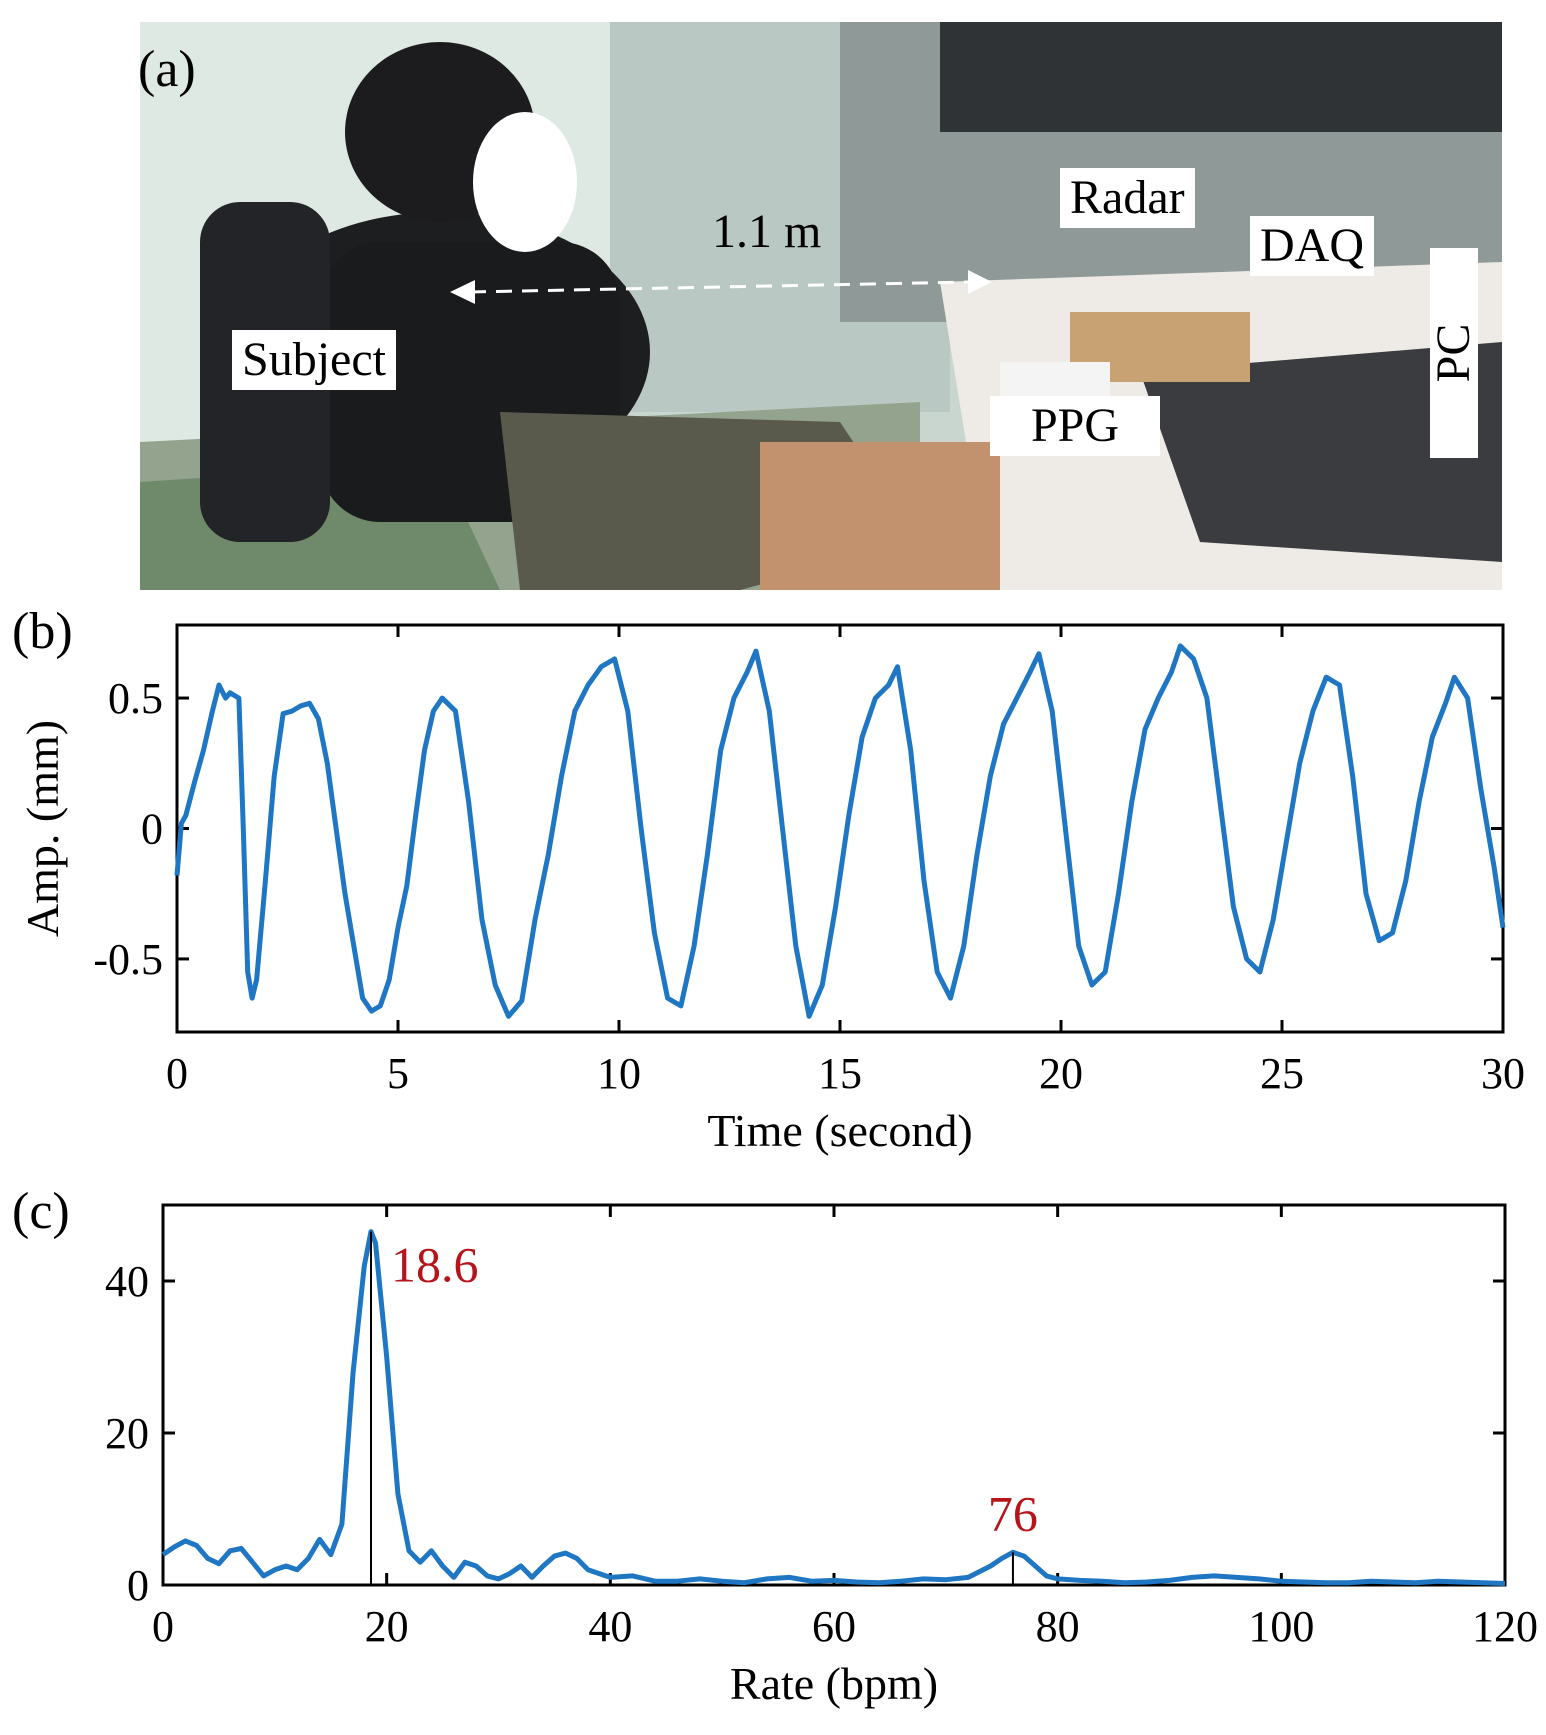 The image size is (1546, 1735). Describe the element at coordinates (314, 360) in the screenshot. I see `photo-label-subject: Subject` at that location.